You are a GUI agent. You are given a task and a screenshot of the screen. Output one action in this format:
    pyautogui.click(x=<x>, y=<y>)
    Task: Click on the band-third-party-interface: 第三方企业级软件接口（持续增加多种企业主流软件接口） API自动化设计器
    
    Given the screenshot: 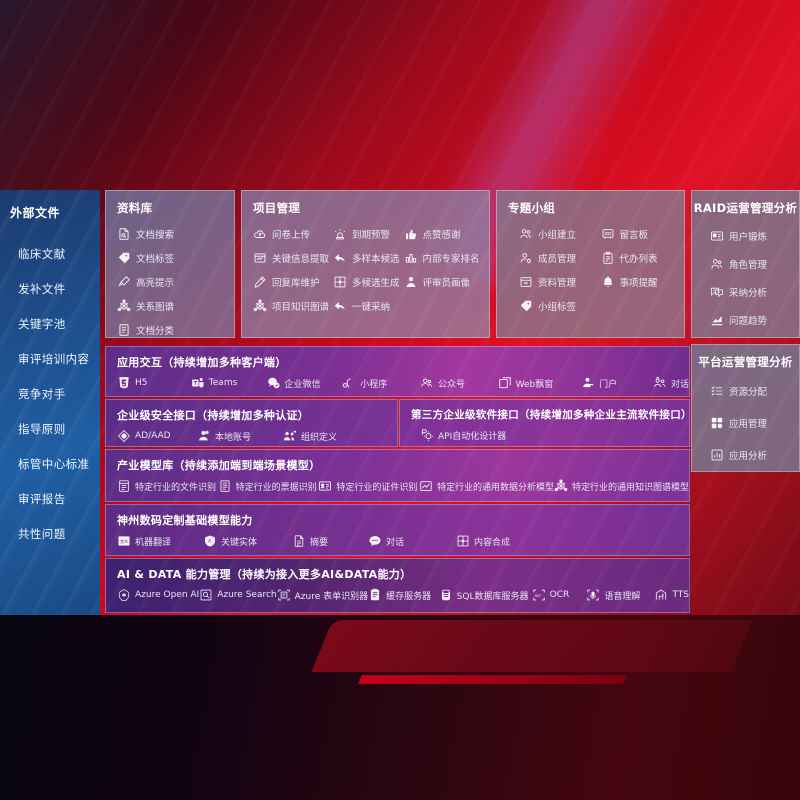 What is the action you would take?
    pyautogui.click(x=544, y=423)
    